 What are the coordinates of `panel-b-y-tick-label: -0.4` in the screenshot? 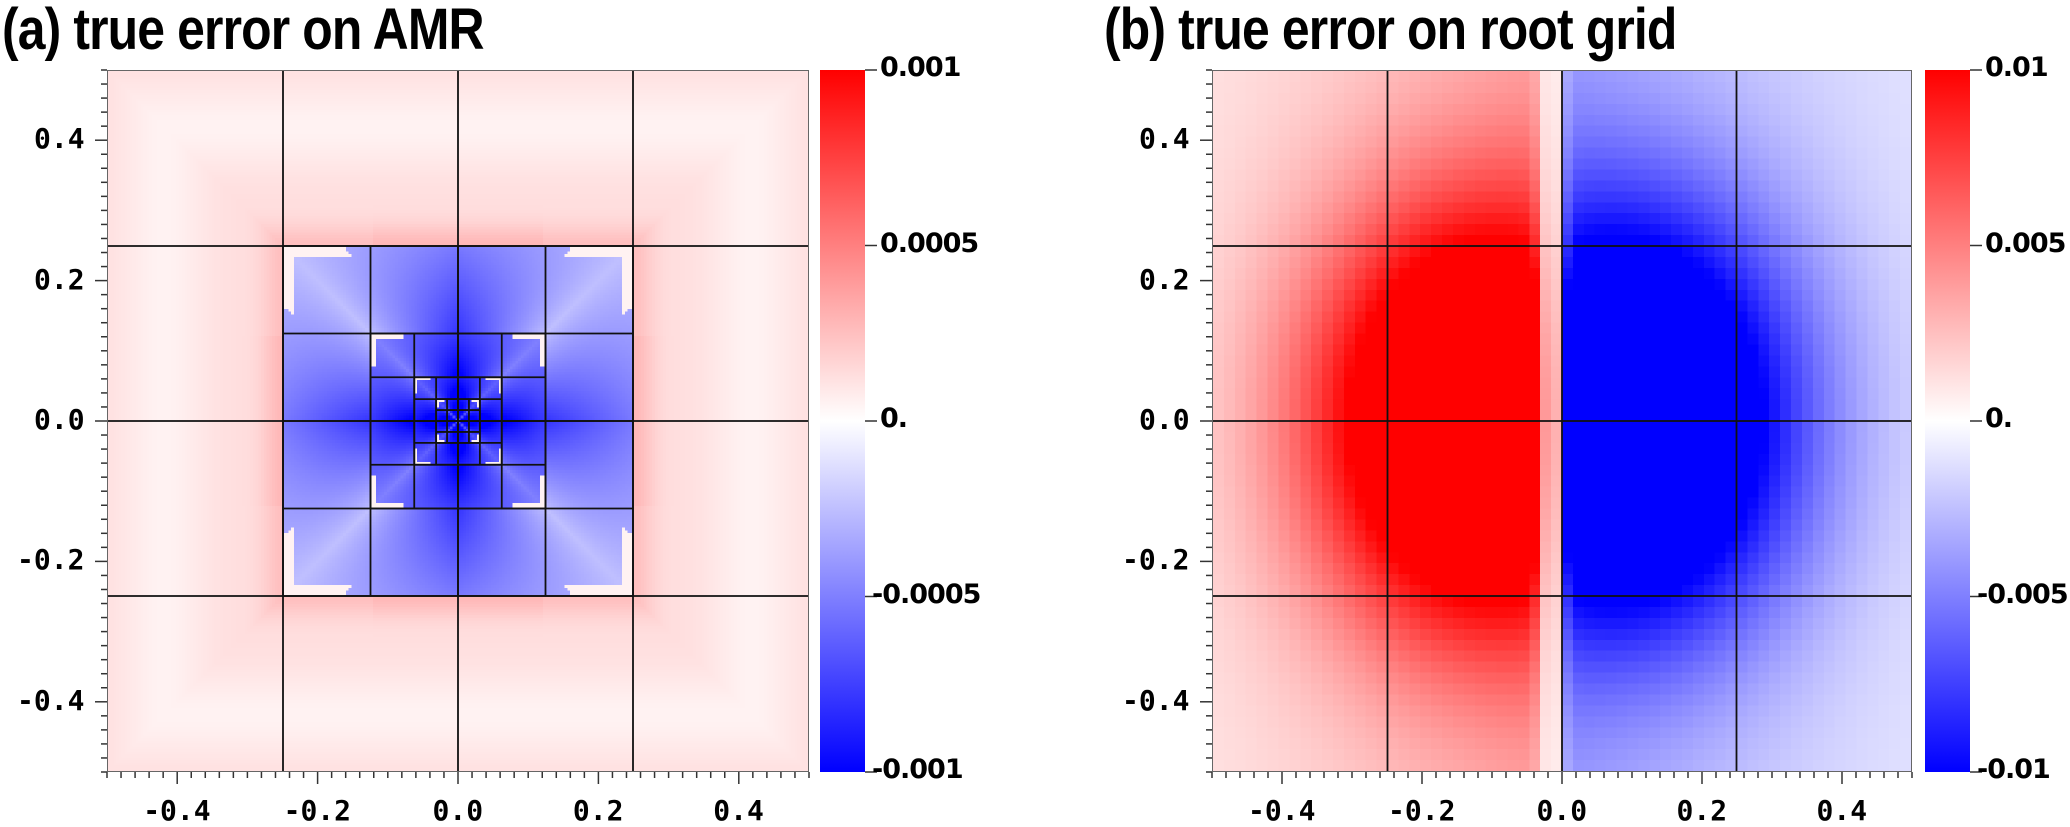 It's located at (1156, 700).